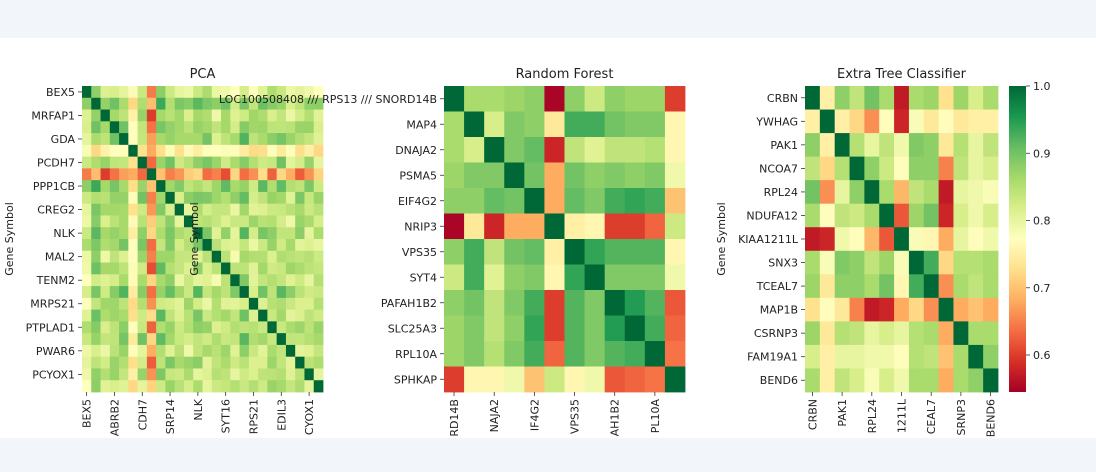 The height and width of the screenshot is (472, 1096). Describe the element at coordinates (52, 304) in the screenshot. I see `y-tick-label: MRPS21` at that location.